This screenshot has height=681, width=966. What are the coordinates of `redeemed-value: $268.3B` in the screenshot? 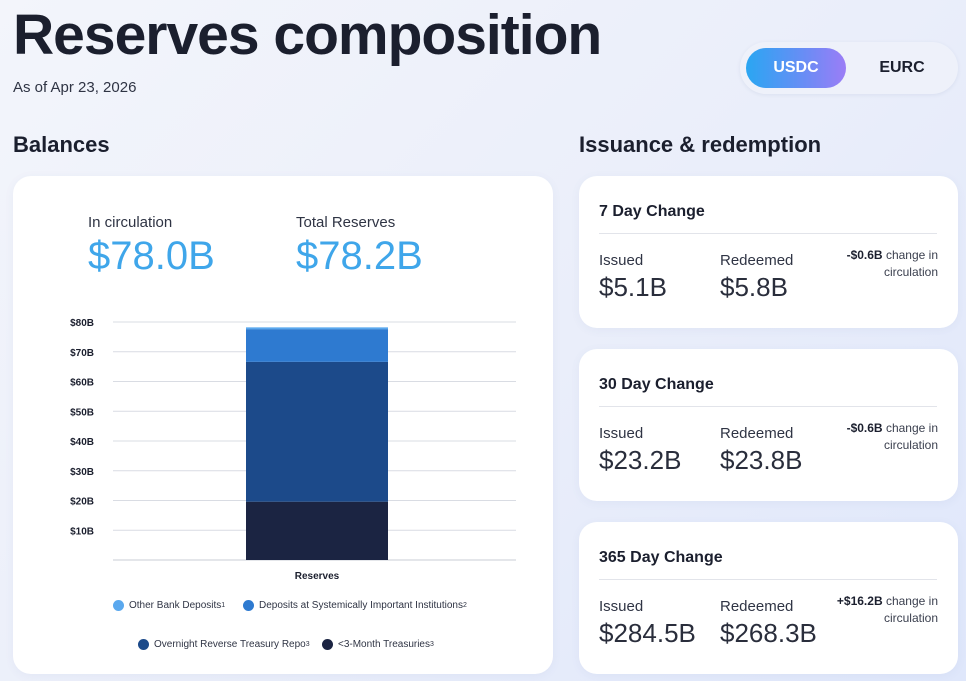 It's located at (768, 633).